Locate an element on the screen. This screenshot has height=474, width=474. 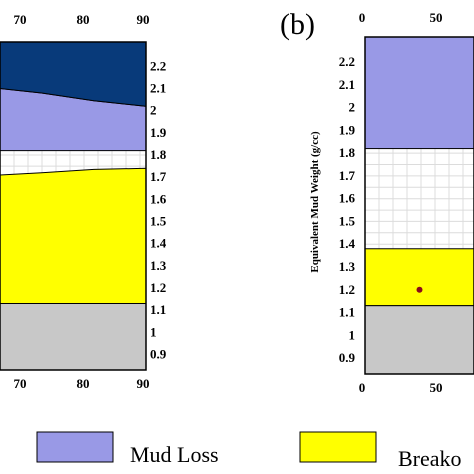
x-tick-label-bottom: 90 is located at coordinates (143, 383).